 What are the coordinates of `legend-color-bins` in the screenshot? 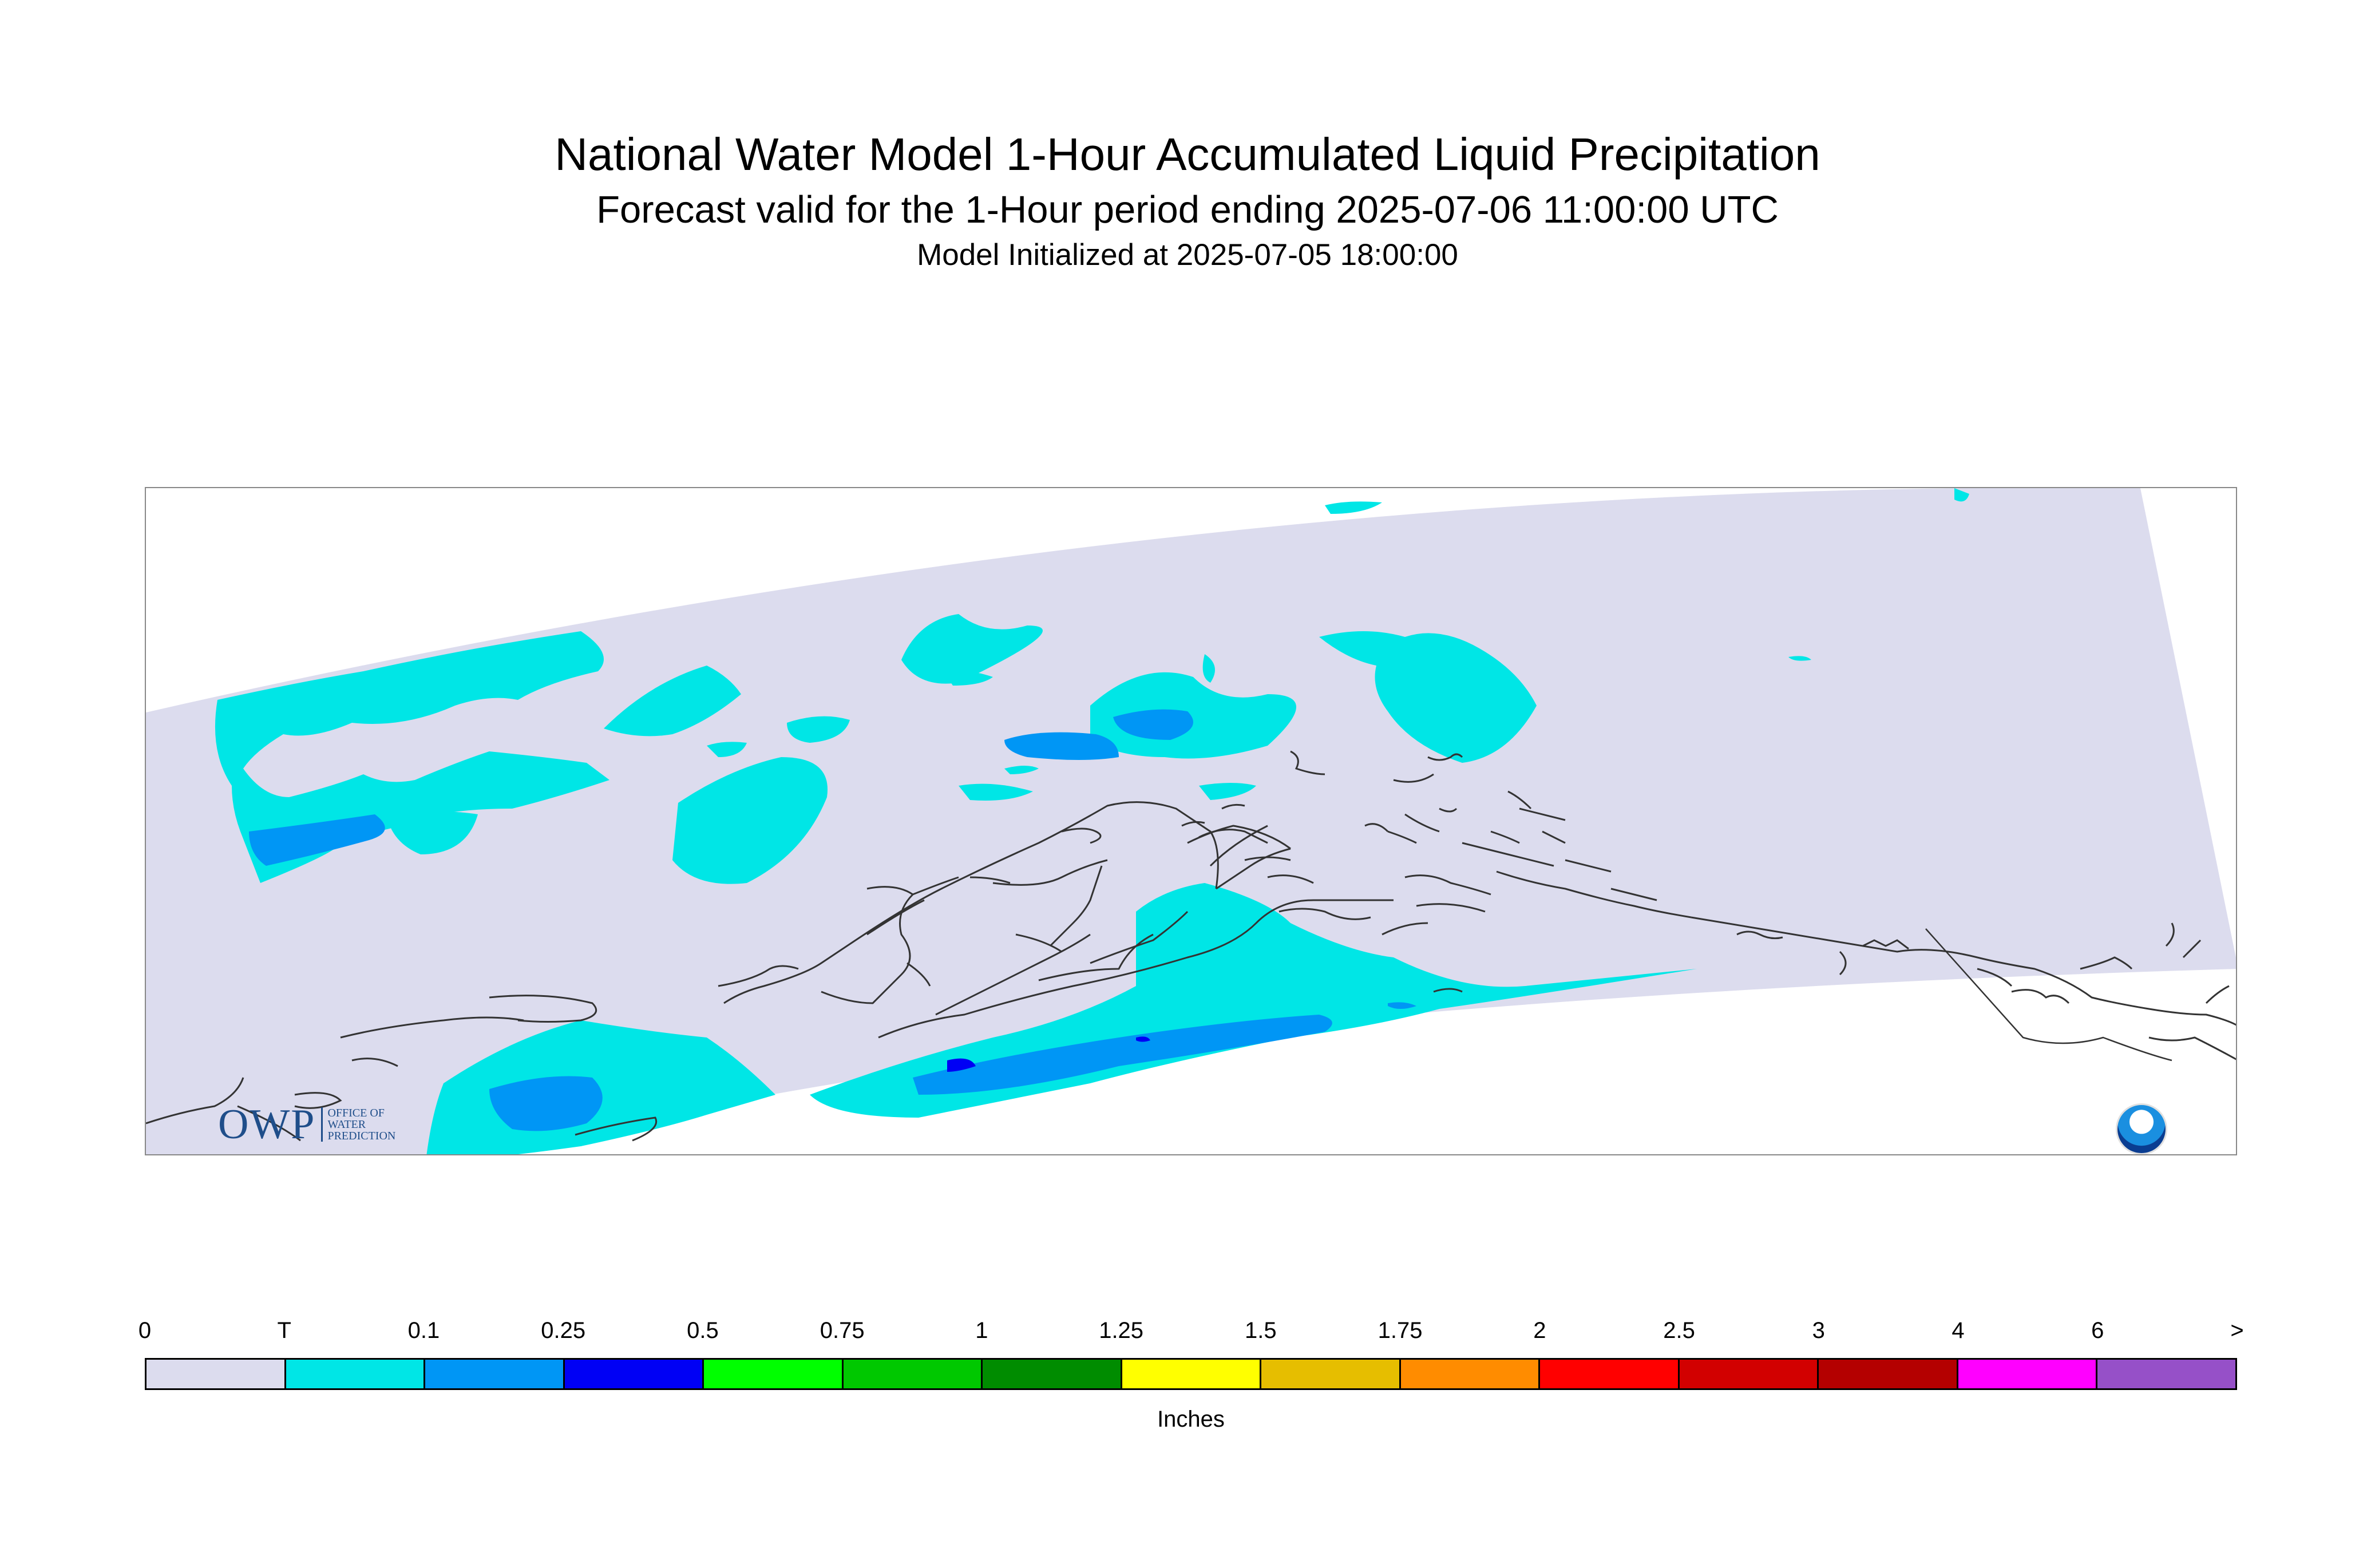 It's located at (1191, 1374).